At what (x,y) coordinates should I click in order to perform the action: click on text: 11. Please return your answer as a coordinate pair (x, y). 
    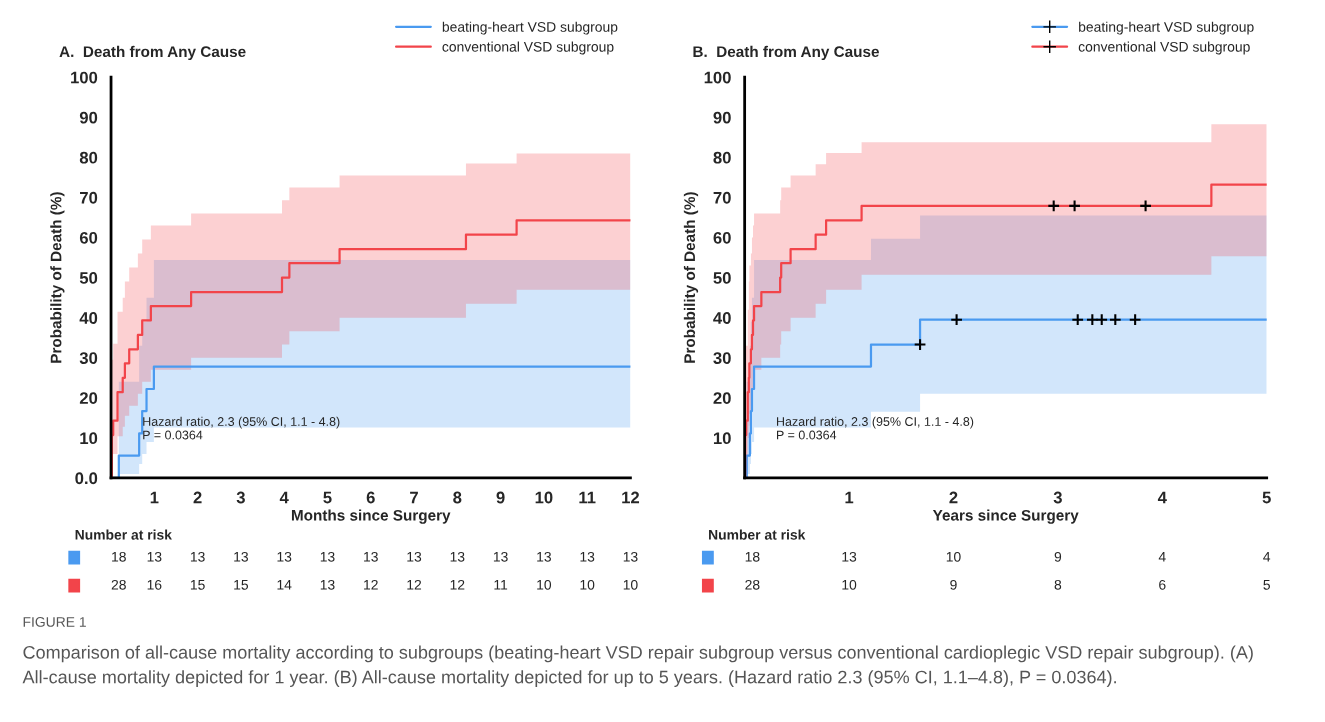
    Looking at the image, I should click on (501, 585).